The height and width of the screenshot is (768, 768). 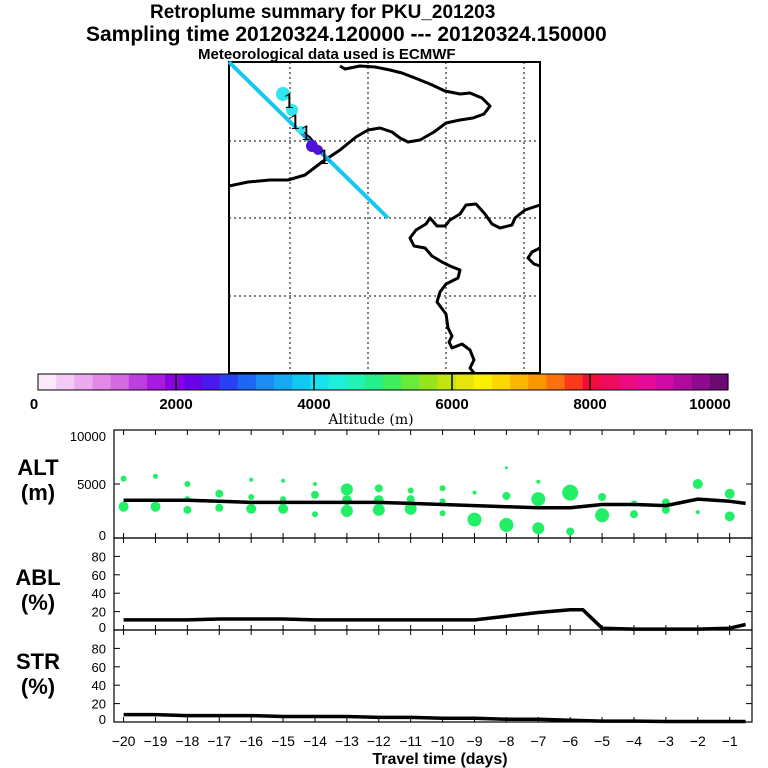 What do you see at coordinates (730, 741) in the screenshot?
I see `x-tick-label-19: −1` at bounding box center [730, 741].